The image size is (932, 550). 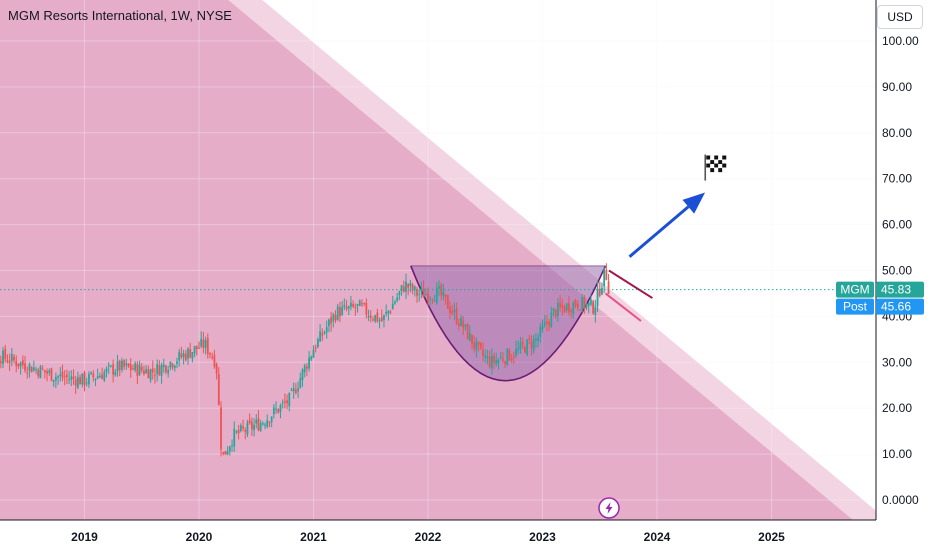 What do you see at coordinates (900, 17) in the screenshot?
I see `currency-button: USD` at bounding box center [900, 17].